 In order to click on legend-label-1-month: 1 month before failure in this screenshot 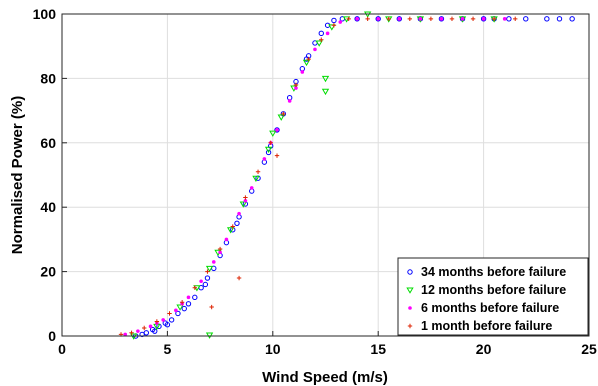, I will do `click(486, 326)`.